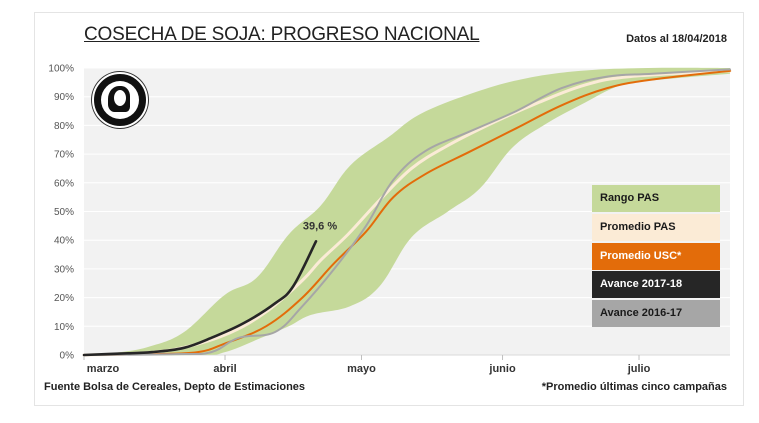 This screenshot has width=759, height=423. What do you see at coordinates (224, 369) in the screenshot?
I see `x-tick-label: abril` at bounding box center [224, 369].